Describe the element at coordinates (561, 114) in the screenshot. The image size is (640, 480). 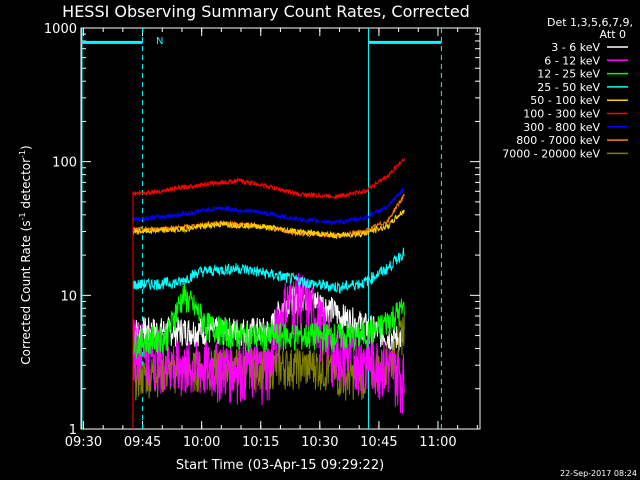
I see `legend-entry-label: 100 - 300 keV` at that location.